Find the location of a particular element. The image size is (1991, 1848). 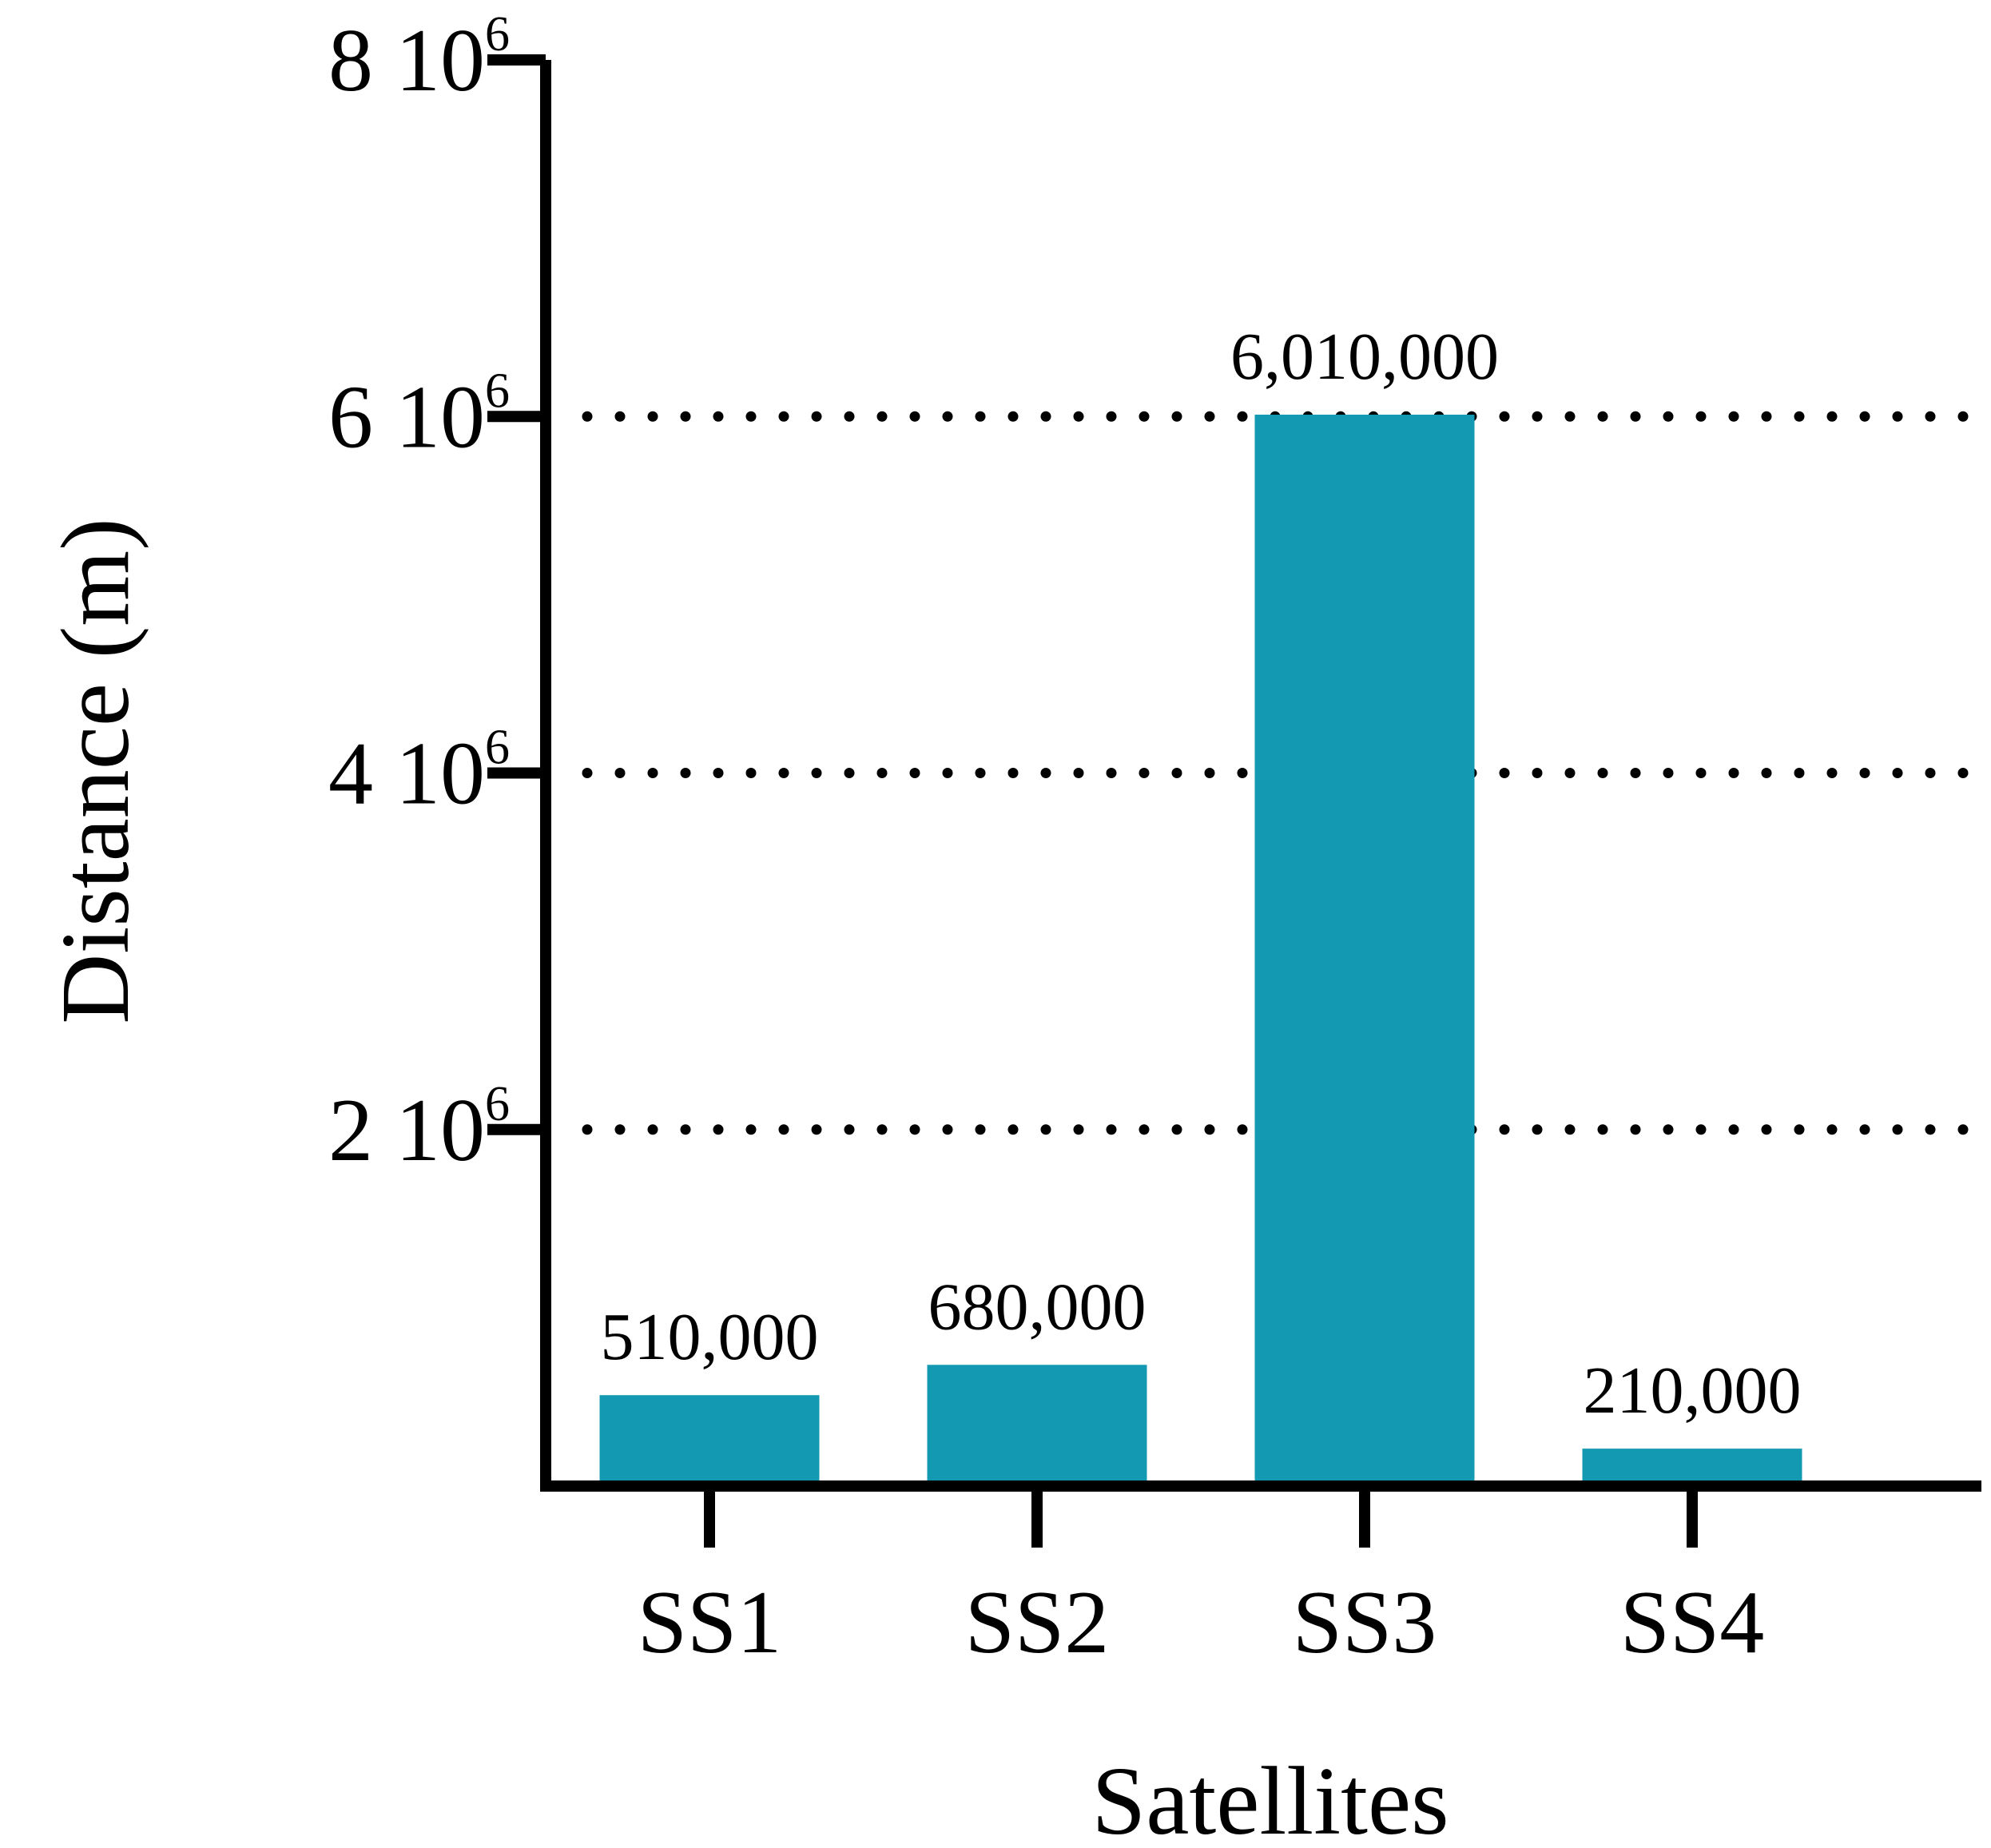

x-axis-title: Satellites is located at coordinates (1270, 1797).